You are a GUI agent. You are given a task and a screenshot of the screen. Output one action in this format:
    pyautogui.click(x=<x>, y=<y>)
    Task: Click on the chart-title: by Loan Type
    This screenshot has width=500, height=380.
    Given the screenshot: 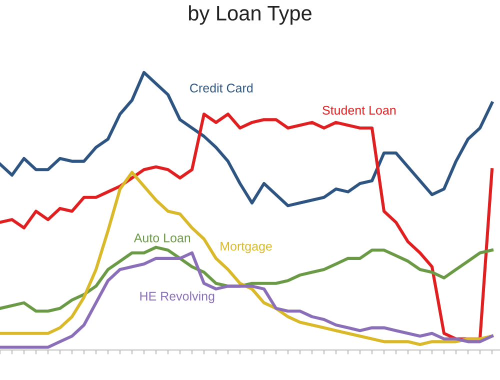 What is the action you would take?
    pyautogui.click(x=250, y=15)
    